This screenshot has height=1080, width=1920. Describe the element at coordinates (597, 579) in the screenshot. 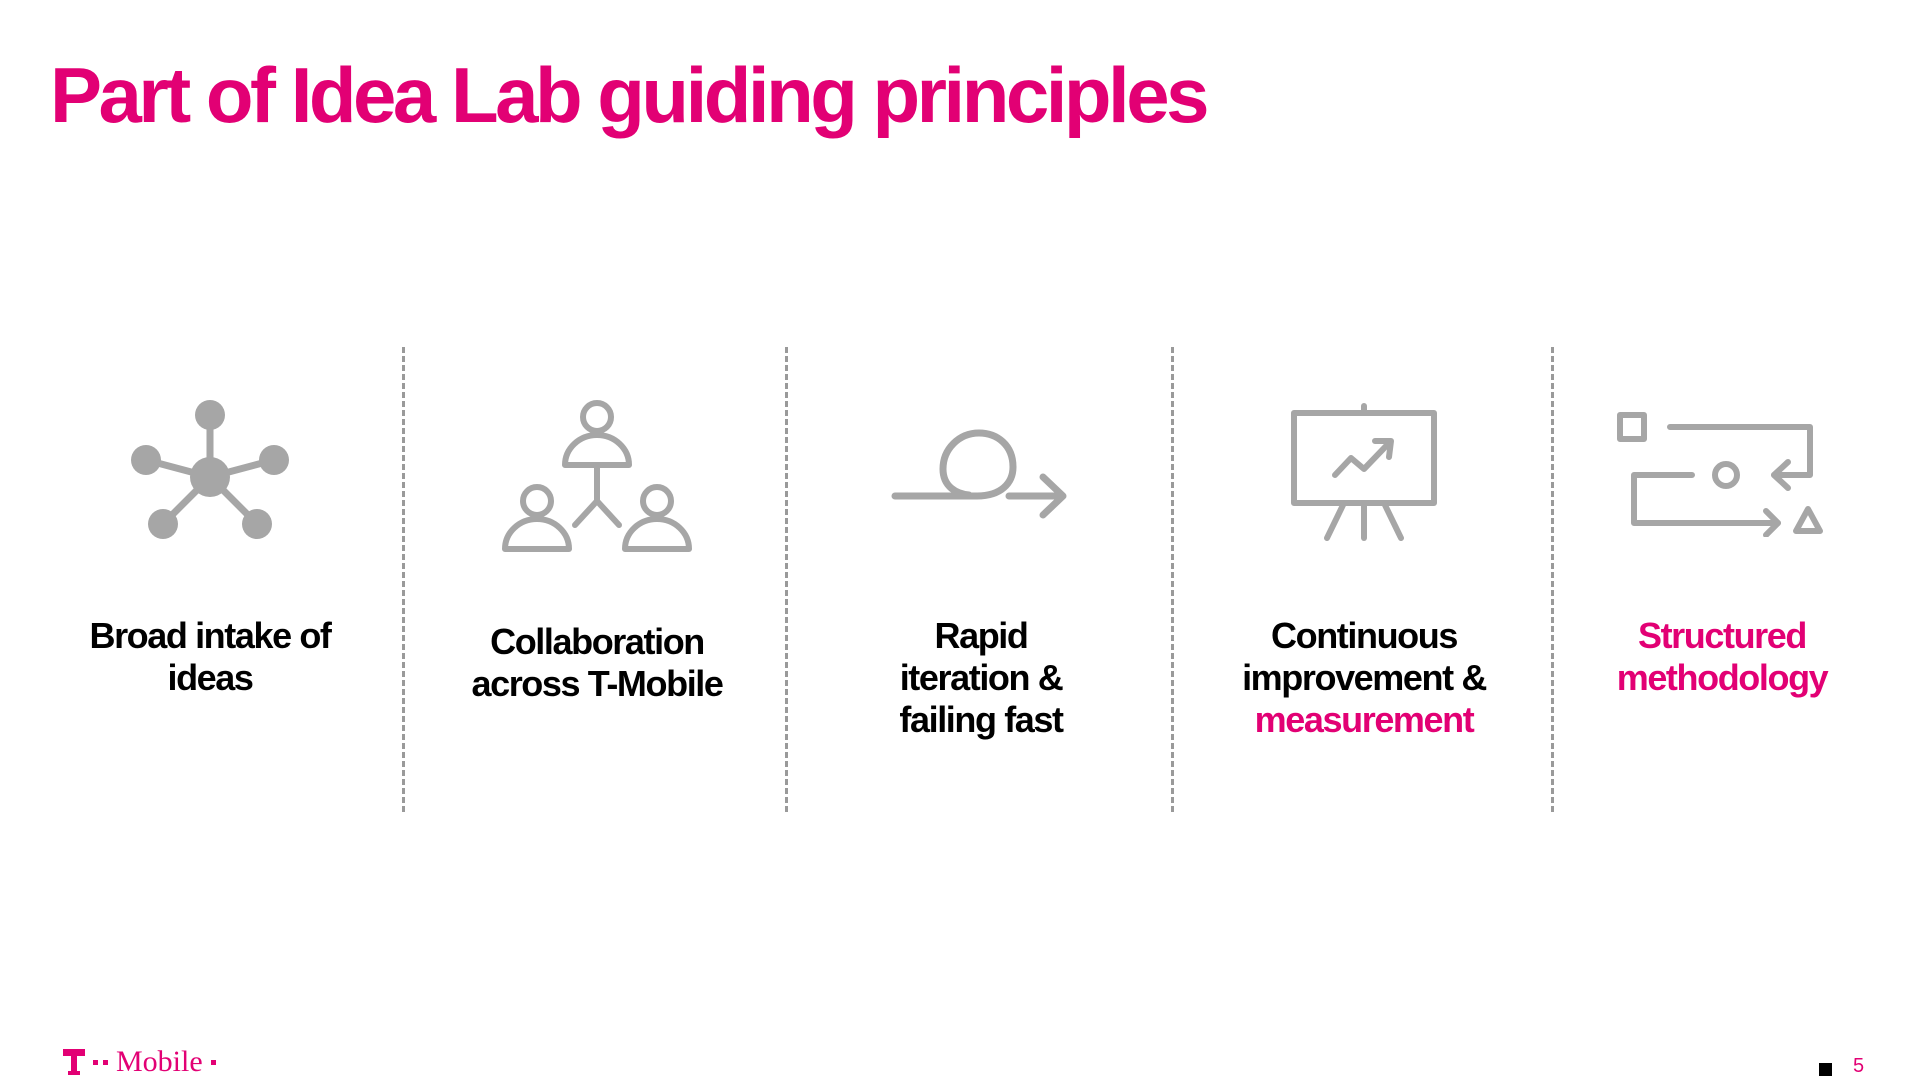

I see `principle-collaboration: Collaboration across T-Mobile` at that location.